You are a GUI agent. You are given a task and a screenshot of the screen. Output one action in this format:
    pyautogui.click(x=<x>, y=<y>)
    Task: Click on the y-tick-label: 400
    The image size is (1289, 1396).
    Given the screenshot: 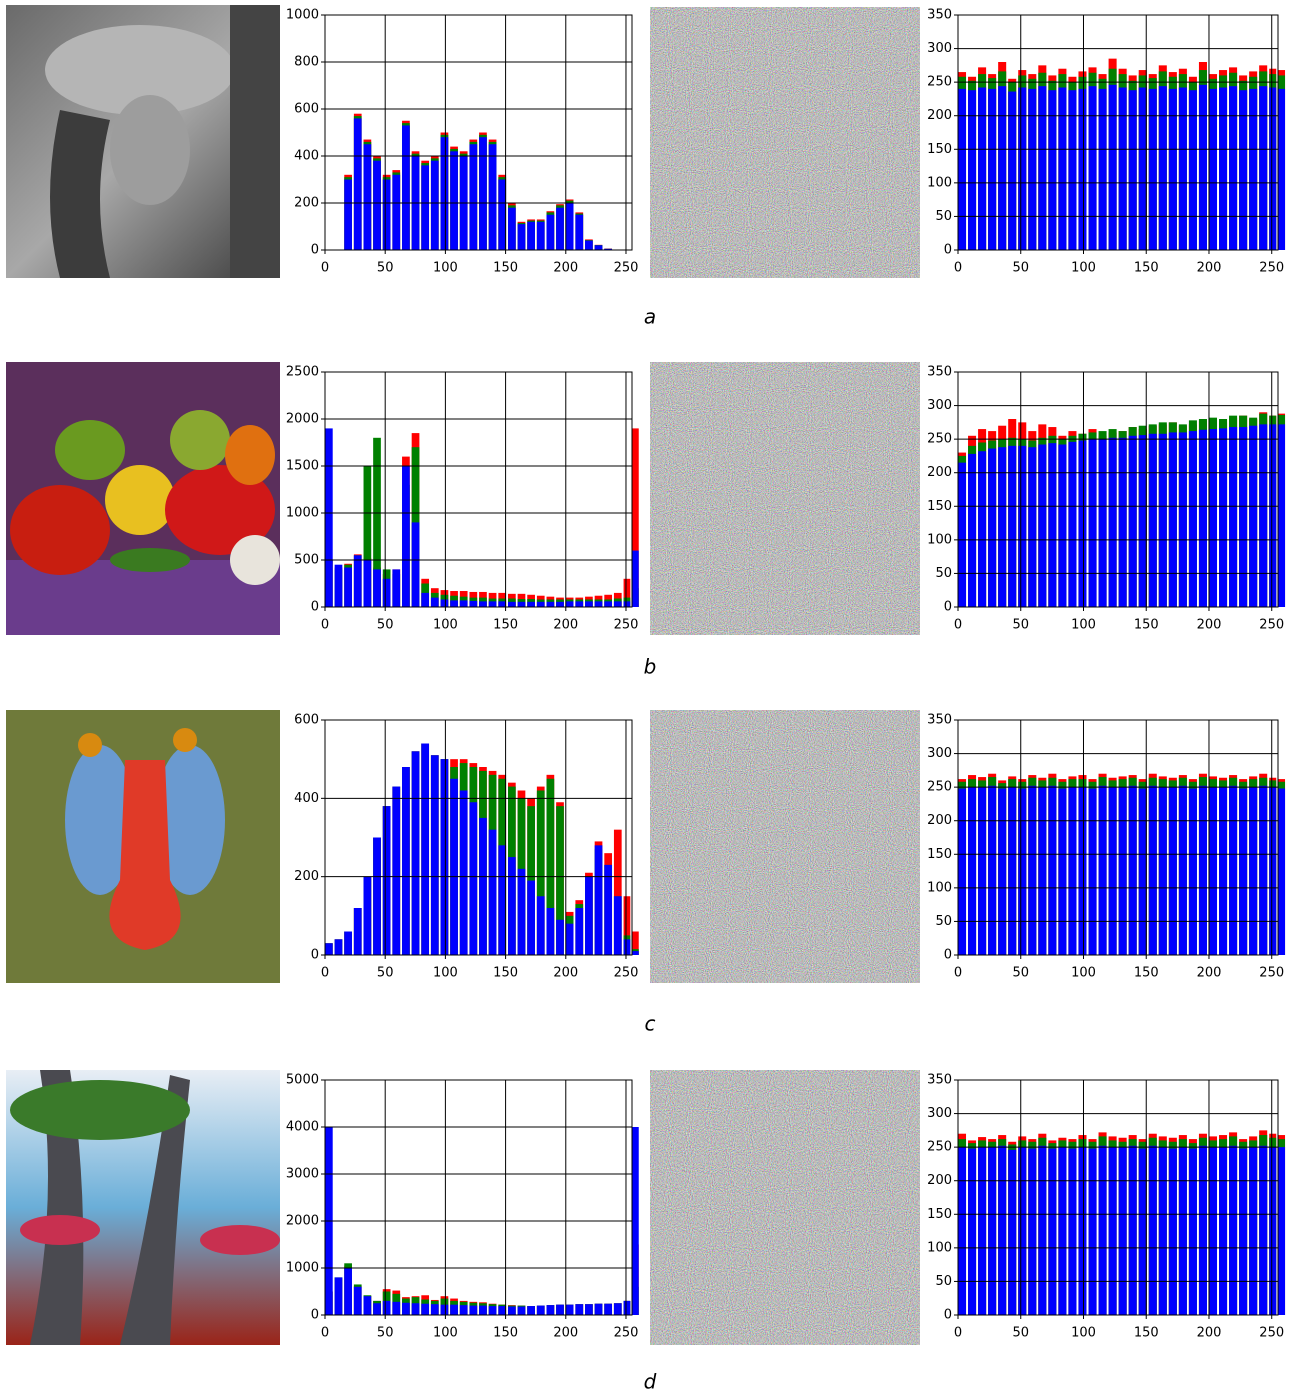 What is the action you would take?
    pyautogui.click(x=306, y=156)
    